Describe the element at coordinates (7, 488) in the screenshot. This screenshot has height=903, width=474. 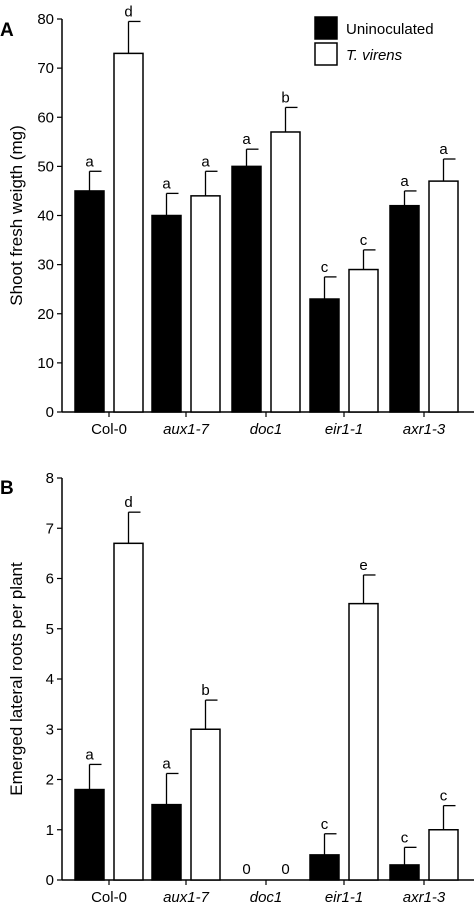
I see `panel-label: B` at that location.